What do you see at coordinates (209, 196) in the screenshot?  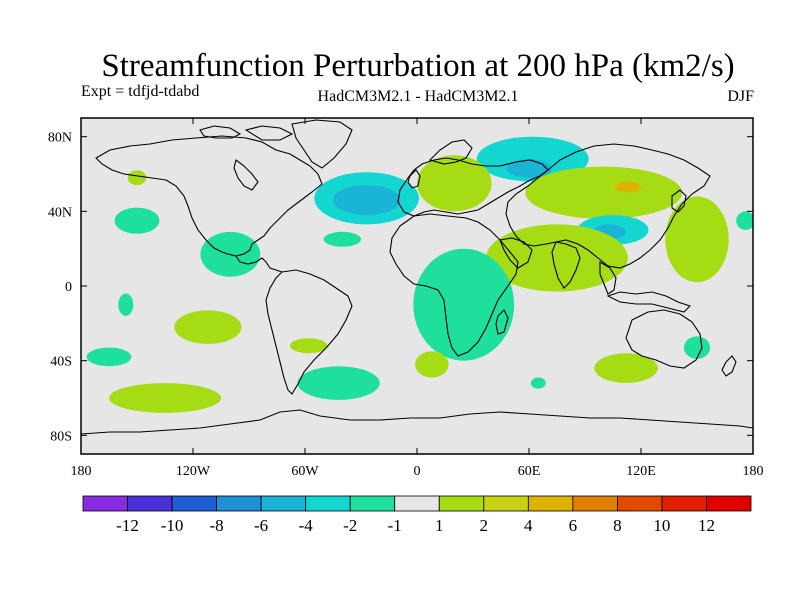 I see `north-america-coast` at bounding box center [209, 196].